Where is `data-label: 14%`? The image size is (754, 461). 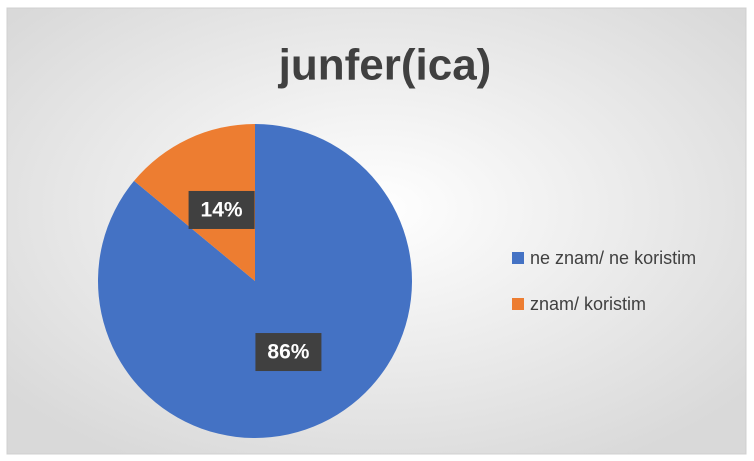
data-label: 14% is located at coordinates (222, 210).